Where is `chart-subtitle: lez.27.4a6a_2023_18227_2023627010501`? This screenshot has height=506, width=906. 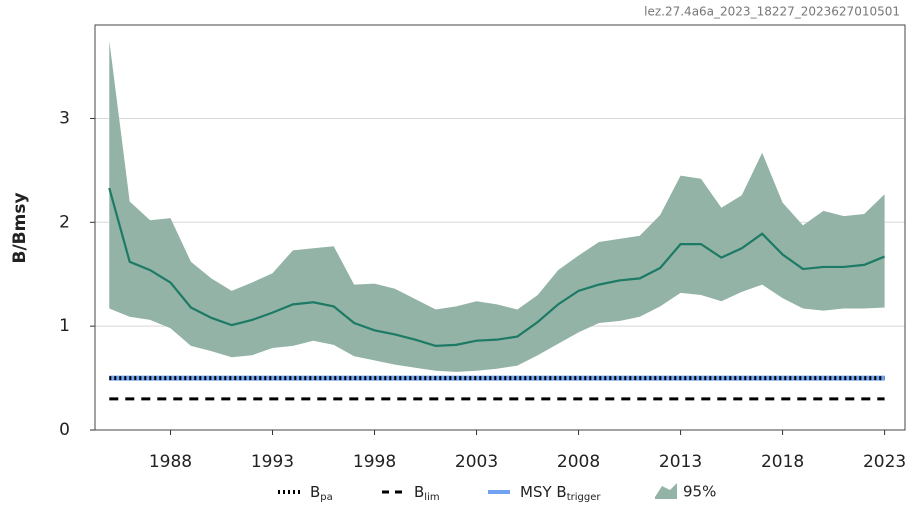
chart-subtitle: lez.27.4a6a_2023_18227_2023627010501 is located at coordinates (772, 12).